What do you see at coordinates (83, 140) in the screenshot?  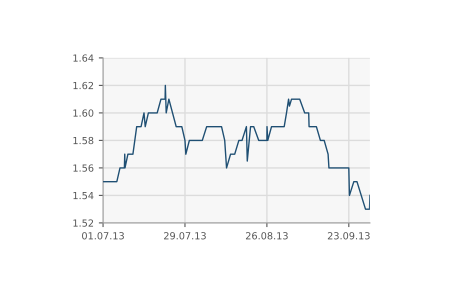 I see `y-tick-label: 1.58` at bounding box center [83, 140].